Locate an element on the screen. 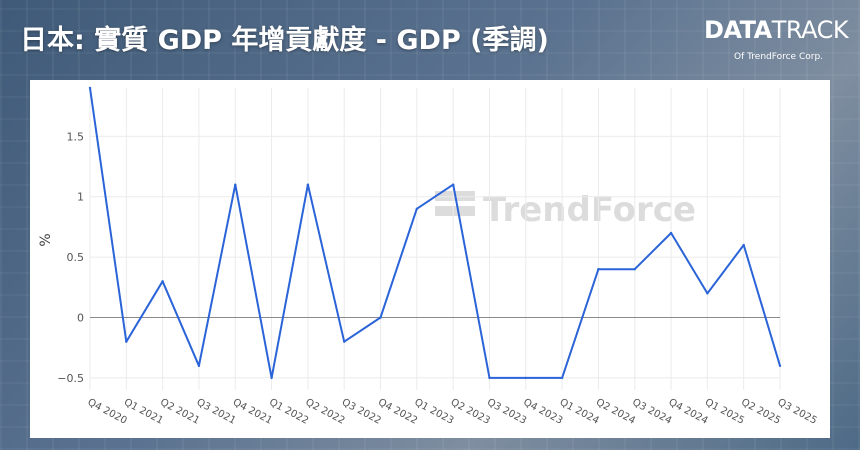 Image resolution: width=860 pixels, height=450 pixels. x-tick-label: Q1 2022 is located at coordinates (288, 412).